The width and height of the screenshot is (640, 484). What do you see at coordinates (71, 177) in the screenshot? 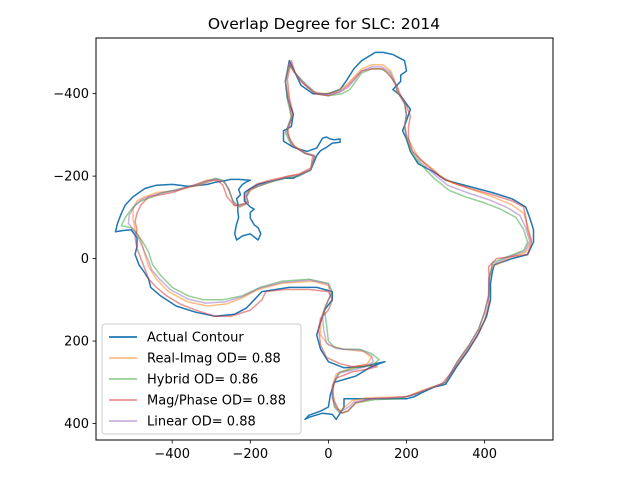
I see `y-tick-label: −200` at bounding box center [71, 177].